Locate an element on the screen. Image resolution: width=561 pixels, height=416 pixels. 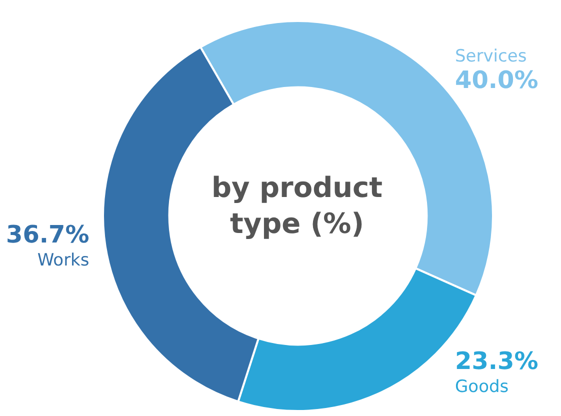
data-label: 36.7% is located at coordinates (48, 234).